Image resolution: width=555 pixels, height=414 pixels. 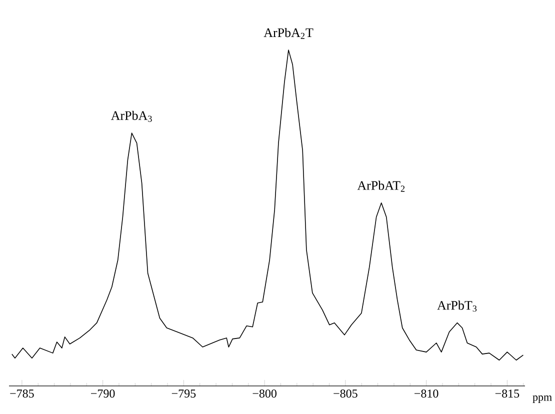 I want to click on annotation: ArPbA$_{2}$T, so click(x=289, y=33).